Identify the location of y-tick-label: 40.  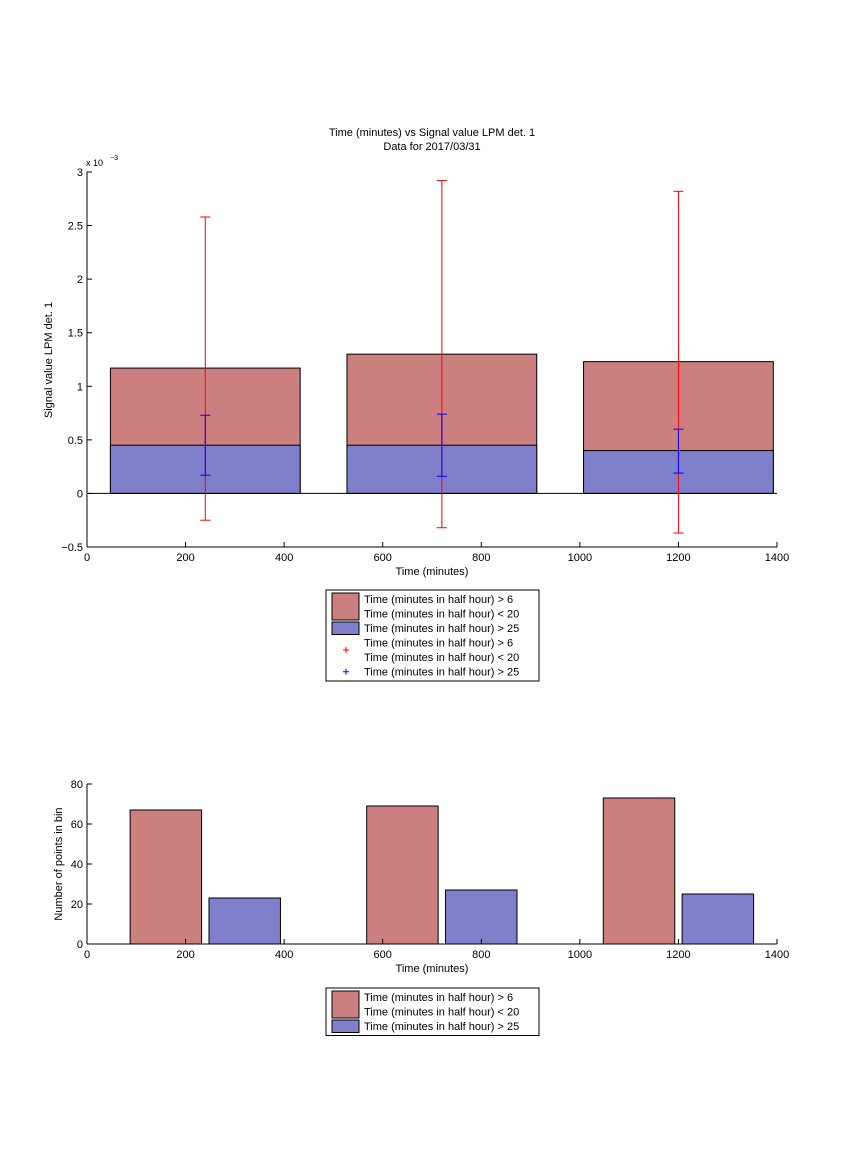
(77, 865).